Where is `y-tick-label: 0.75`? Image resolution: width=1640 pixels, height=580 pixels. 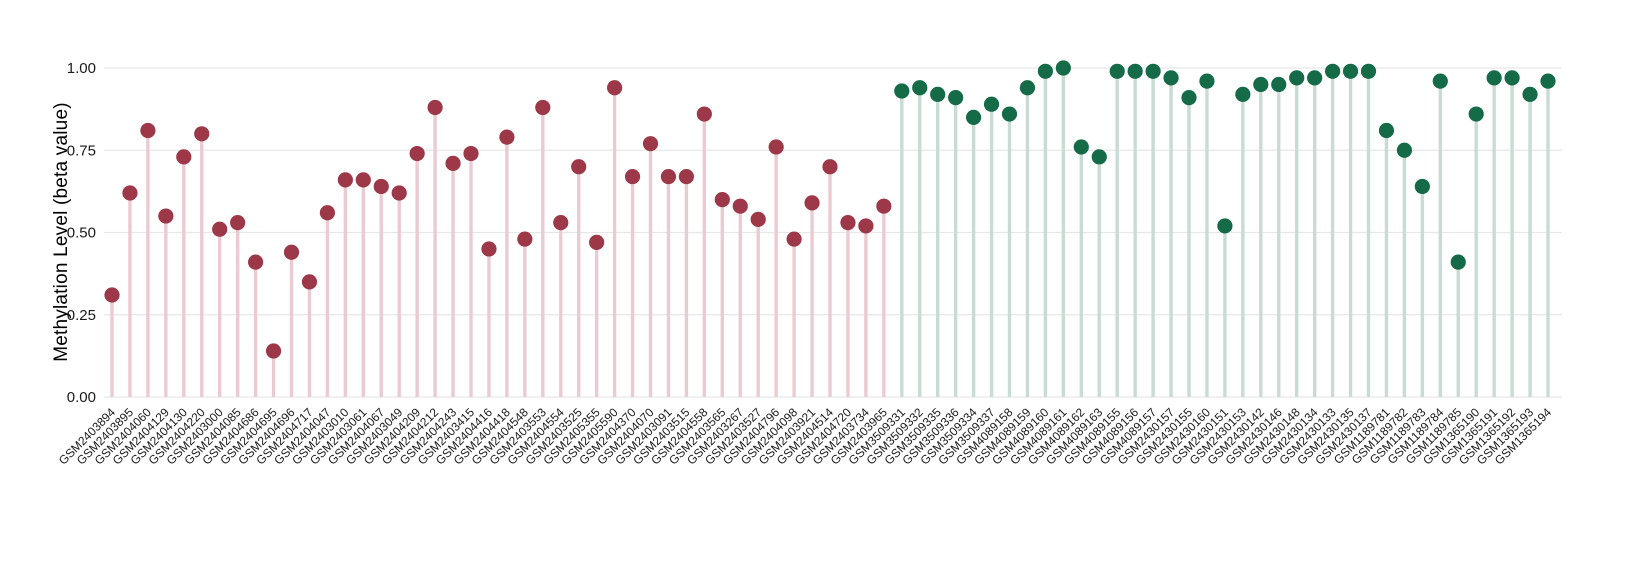 y-tick-label: 0.75 is located at coordinates (81, 150).